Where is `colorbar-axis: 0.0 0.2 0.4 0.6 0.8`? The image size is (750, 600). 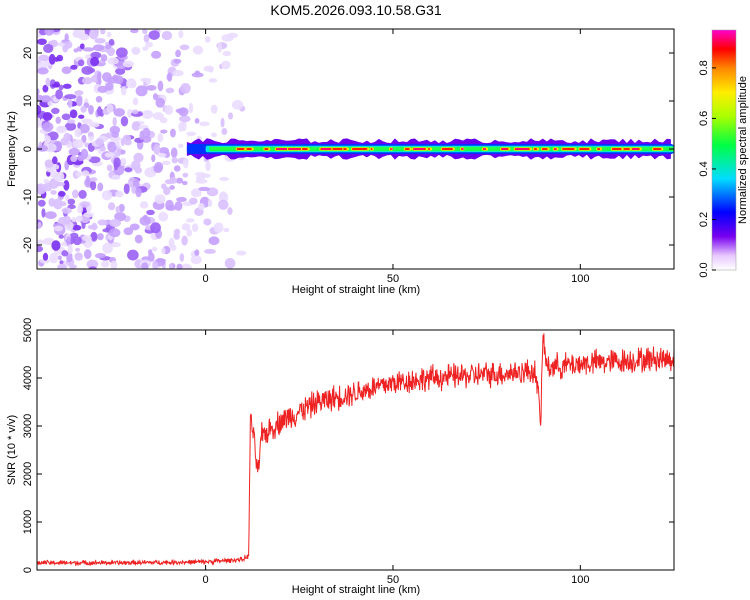 colorbar-axis: 0.0 0.2 0.4 0.6 0.8 is located at coordinates (707, 169).